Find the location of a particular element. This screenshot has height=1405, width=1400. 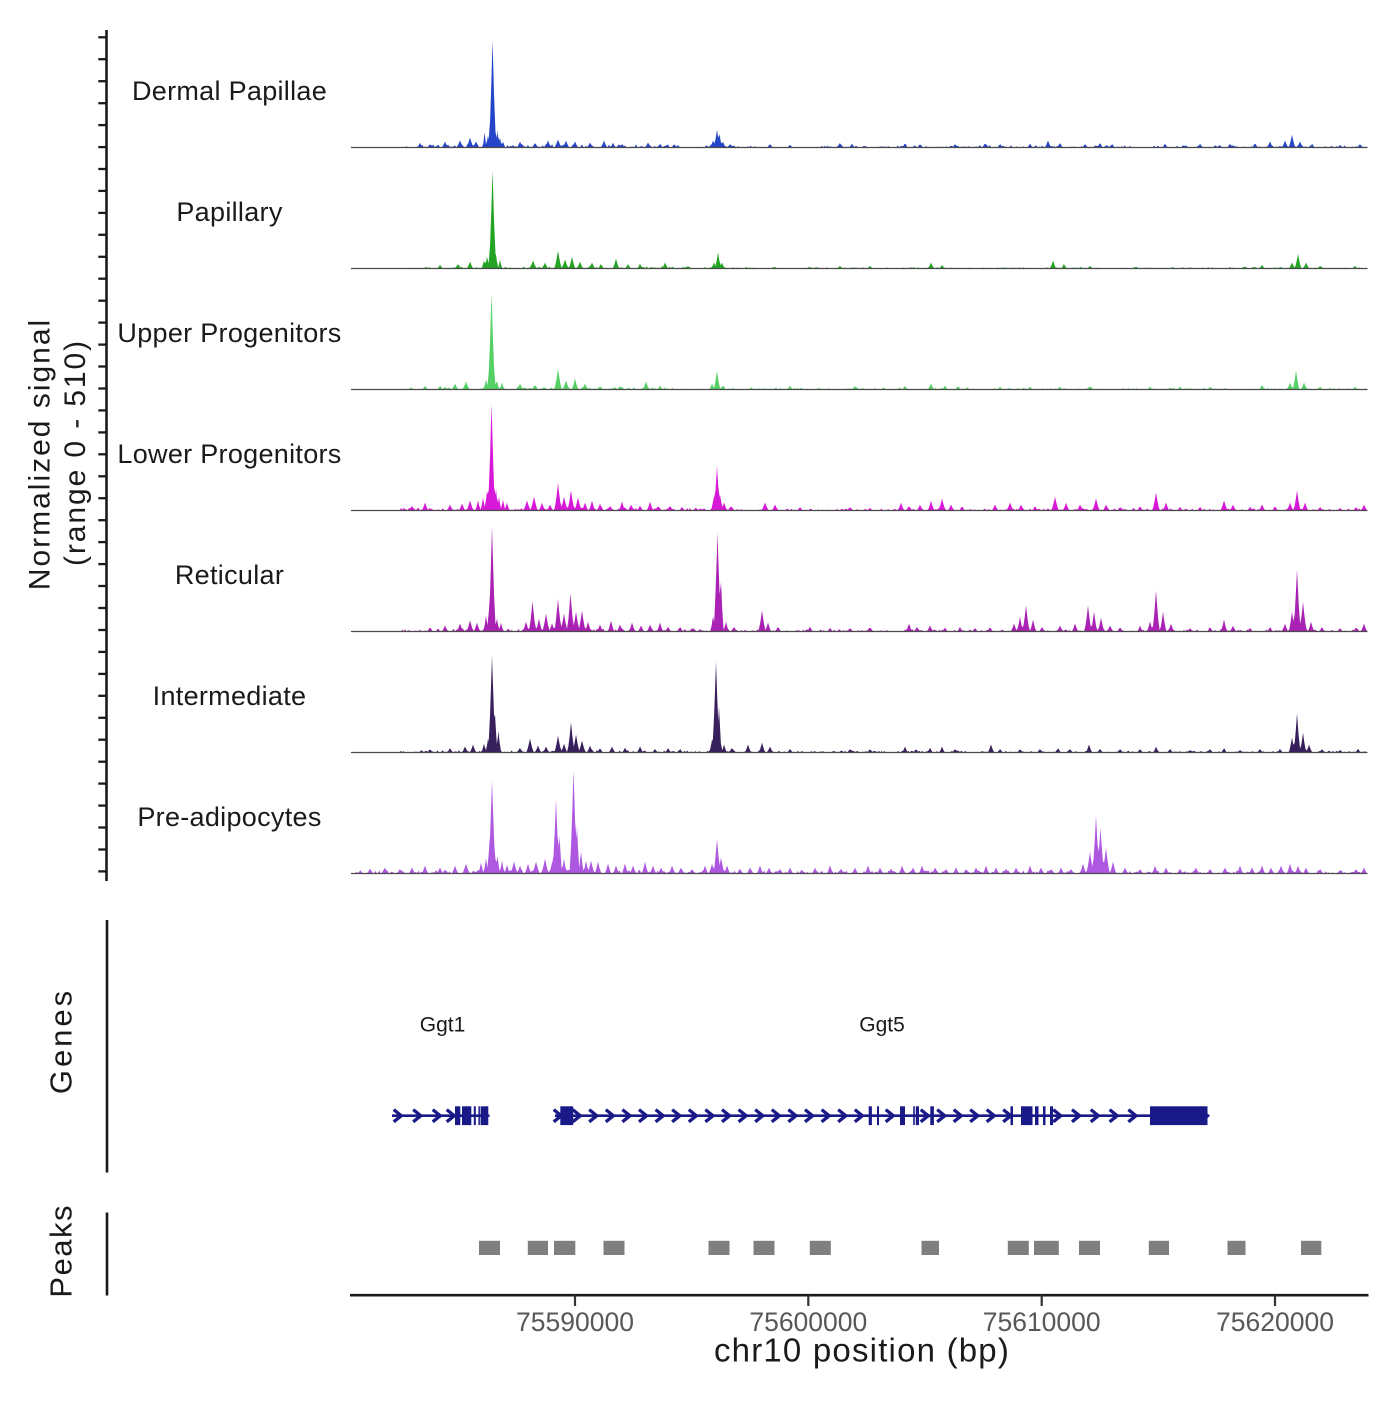

svg-text: 75620000 is located at coordinates (1275, 1322).